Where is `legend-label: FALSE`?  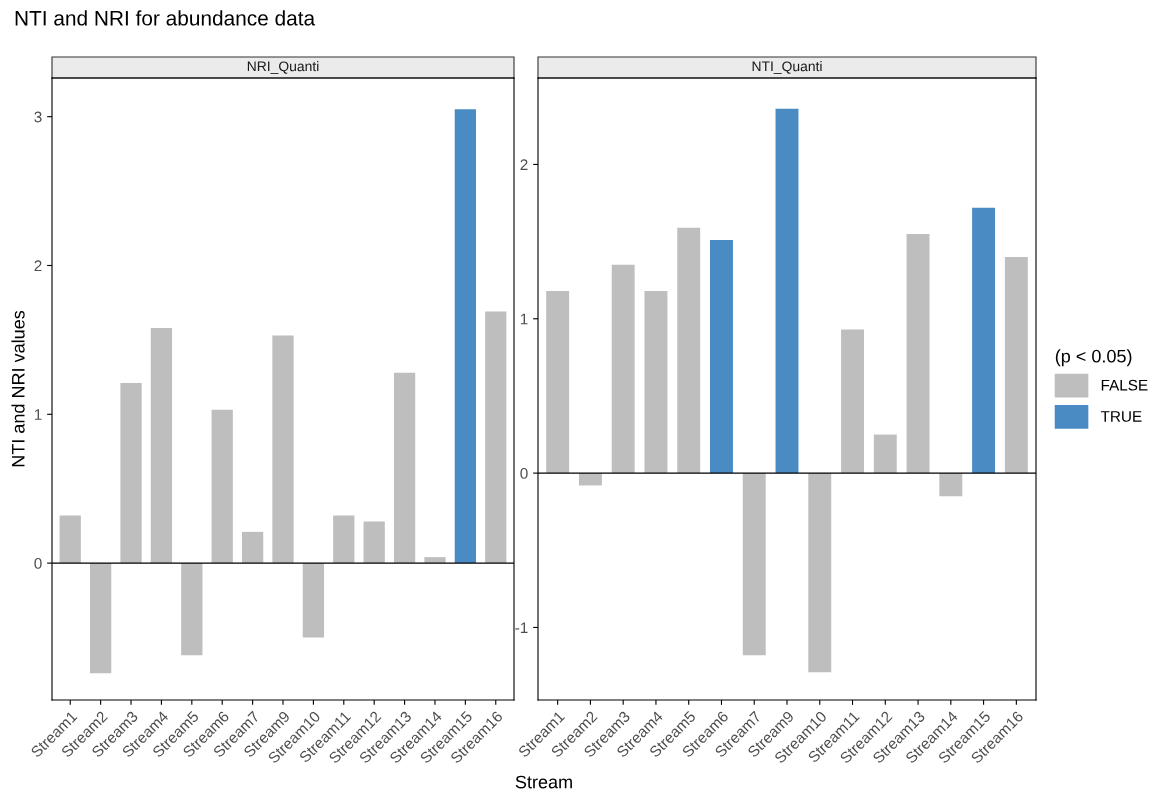
legend-label: FALSE is located at coordinates (1124, 385).